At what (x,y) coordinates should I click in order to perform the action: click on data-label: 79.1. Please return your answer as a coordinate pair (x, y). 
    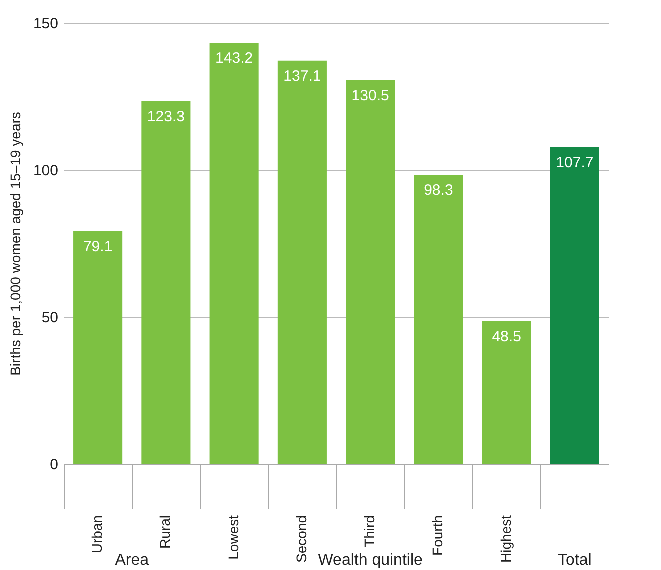
    Looking at the image, I should click on (98, 247).